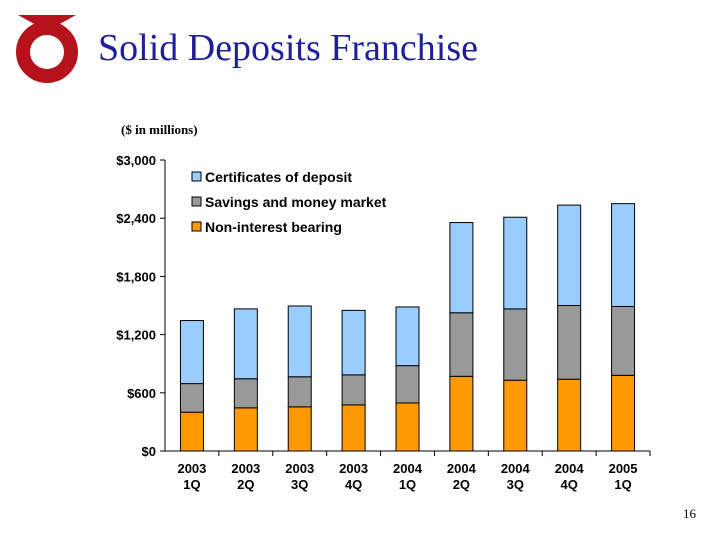 The width and height of the screenshot is (720, 540). Describe the element at coordinates (462, 476) in the screenshot. I see `x-tick-label: 2004 2Q` at that location.